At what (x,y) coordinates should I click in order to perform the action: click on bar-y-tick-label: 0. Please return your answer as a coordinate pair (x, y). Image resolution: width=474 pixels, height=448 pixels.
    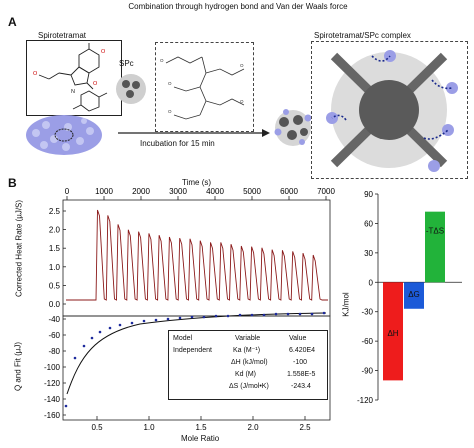
    Looking at the image, I should click on (371, 282).